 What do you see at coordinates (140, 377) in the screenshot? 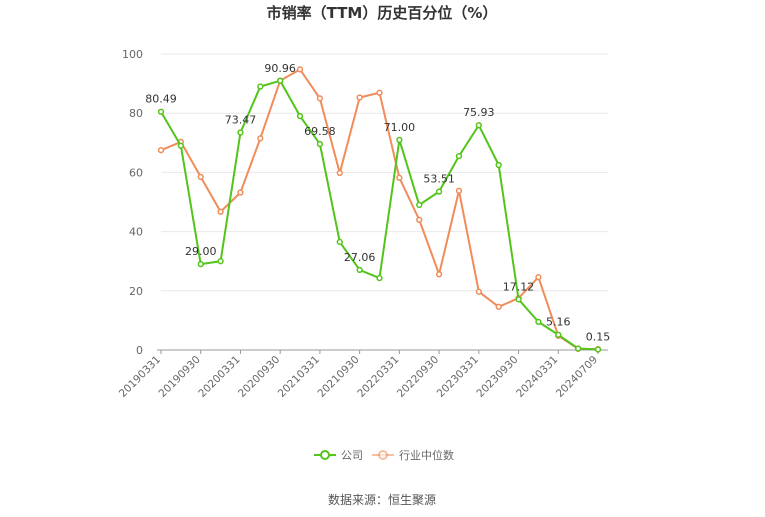
I see `x-tick-label: 20190331` at bounding box center [140, 377].